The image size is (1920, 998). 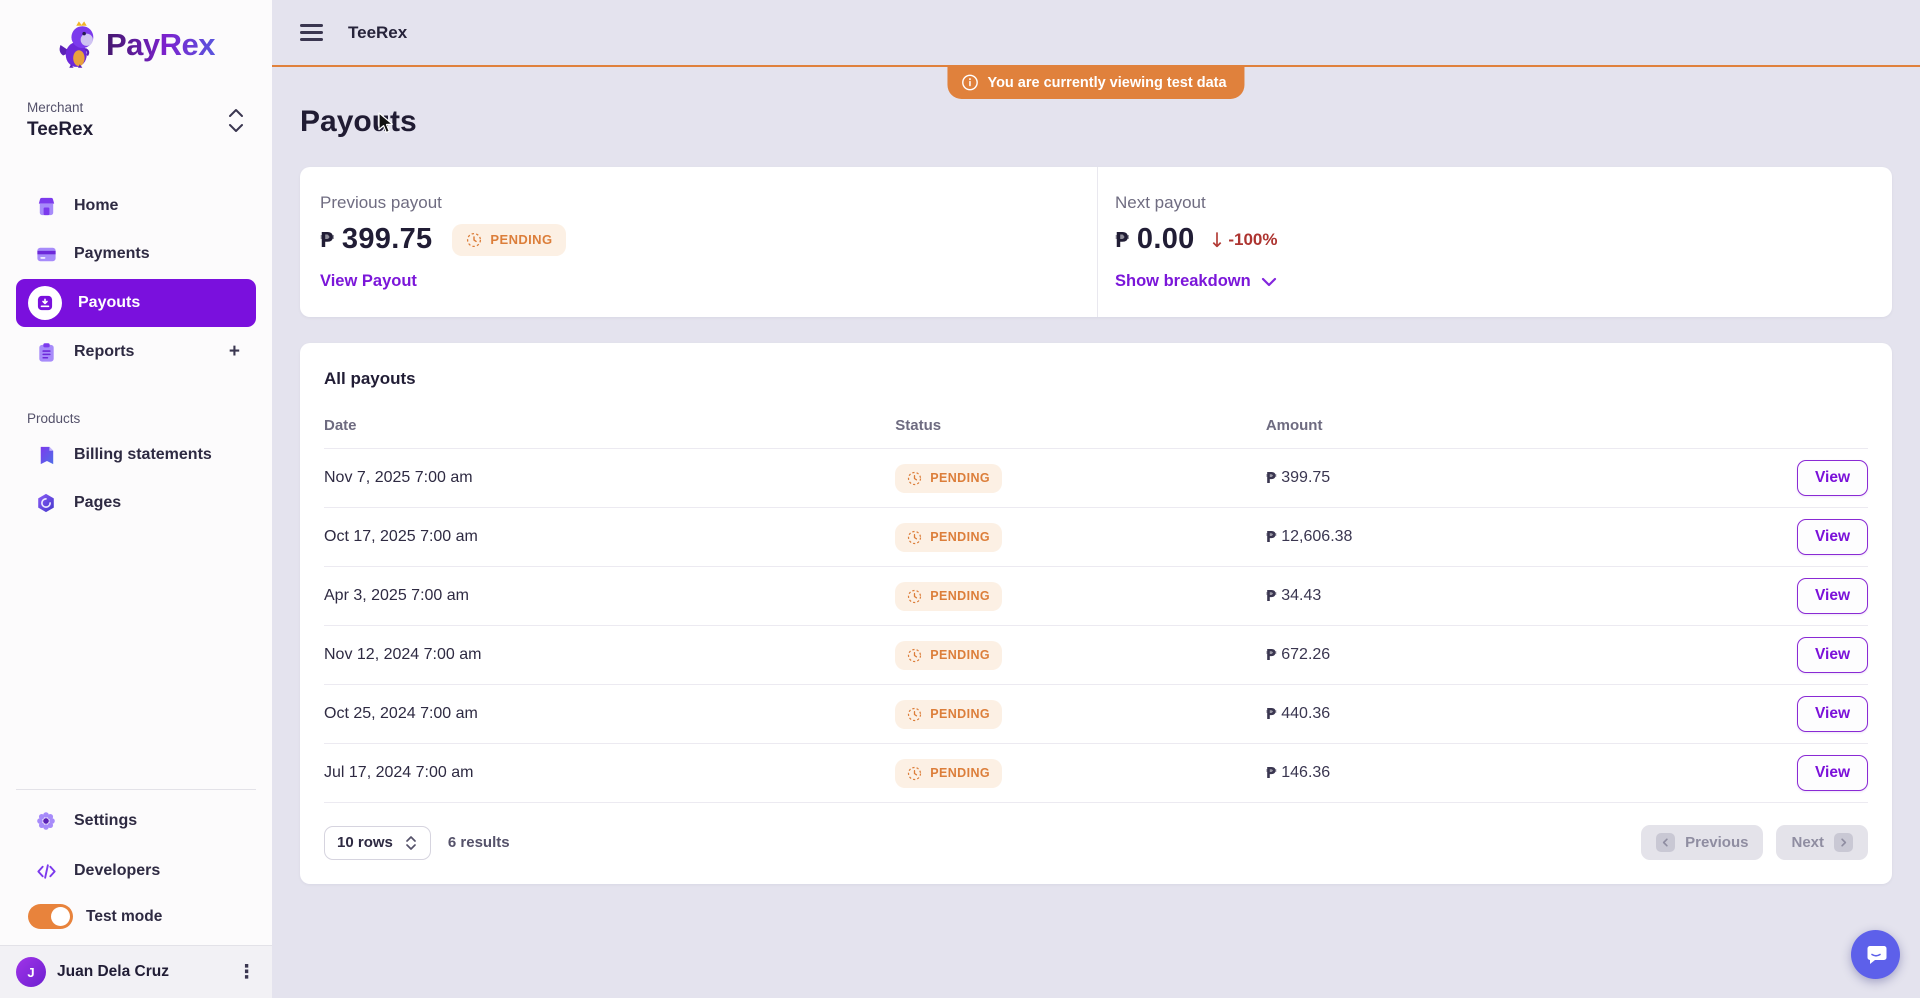 What do you see at coordinates (1165, 239) in the screenshot?
I see `next-payout-amount: 0.00` at bounding box center [1165, 239].